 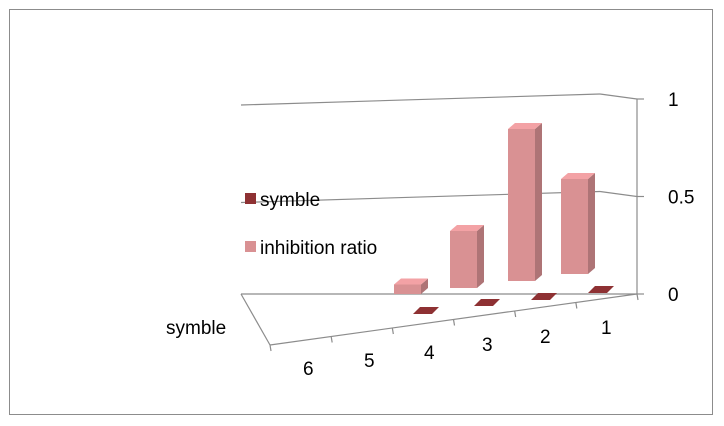 What do you see at coordinates (681, 198) in the screenshot?
I see `z-tick-label-1: 0.5` at bounding box center [681, 198].